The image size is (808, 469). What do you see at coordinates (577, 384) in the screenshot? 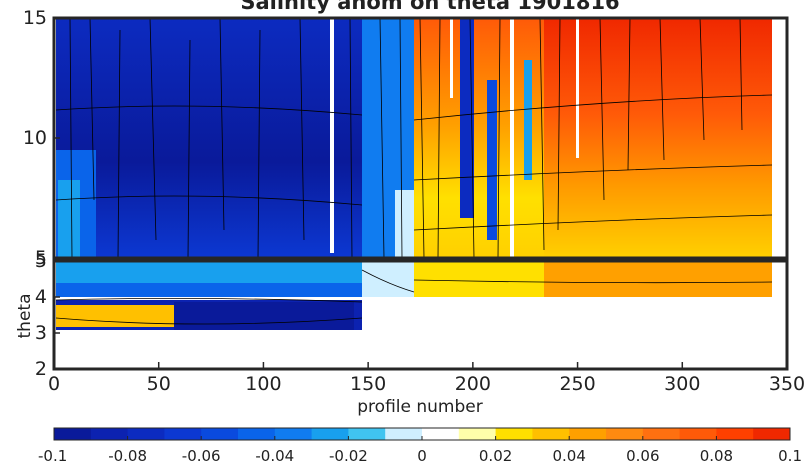
I see `x-tick-label: 250` at bounding box center [577, 384].